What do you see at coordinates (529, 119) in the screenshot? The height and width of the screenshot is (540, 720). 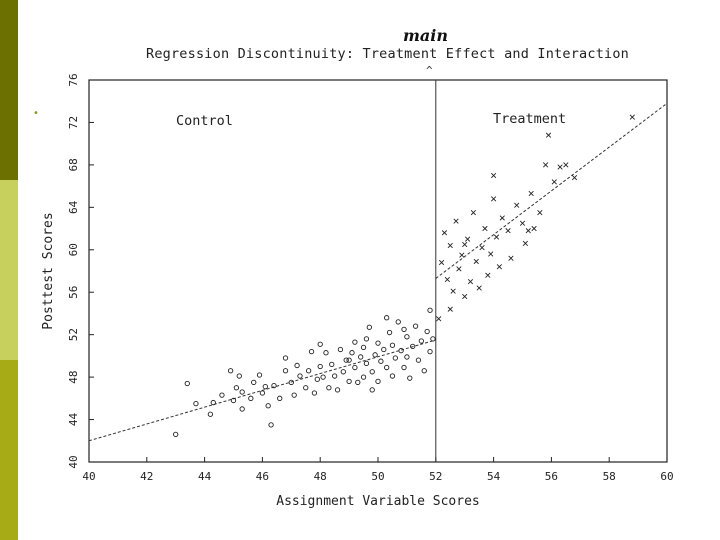 I see `treatment-region-label: Treatment` at bounding box center [529, 119].